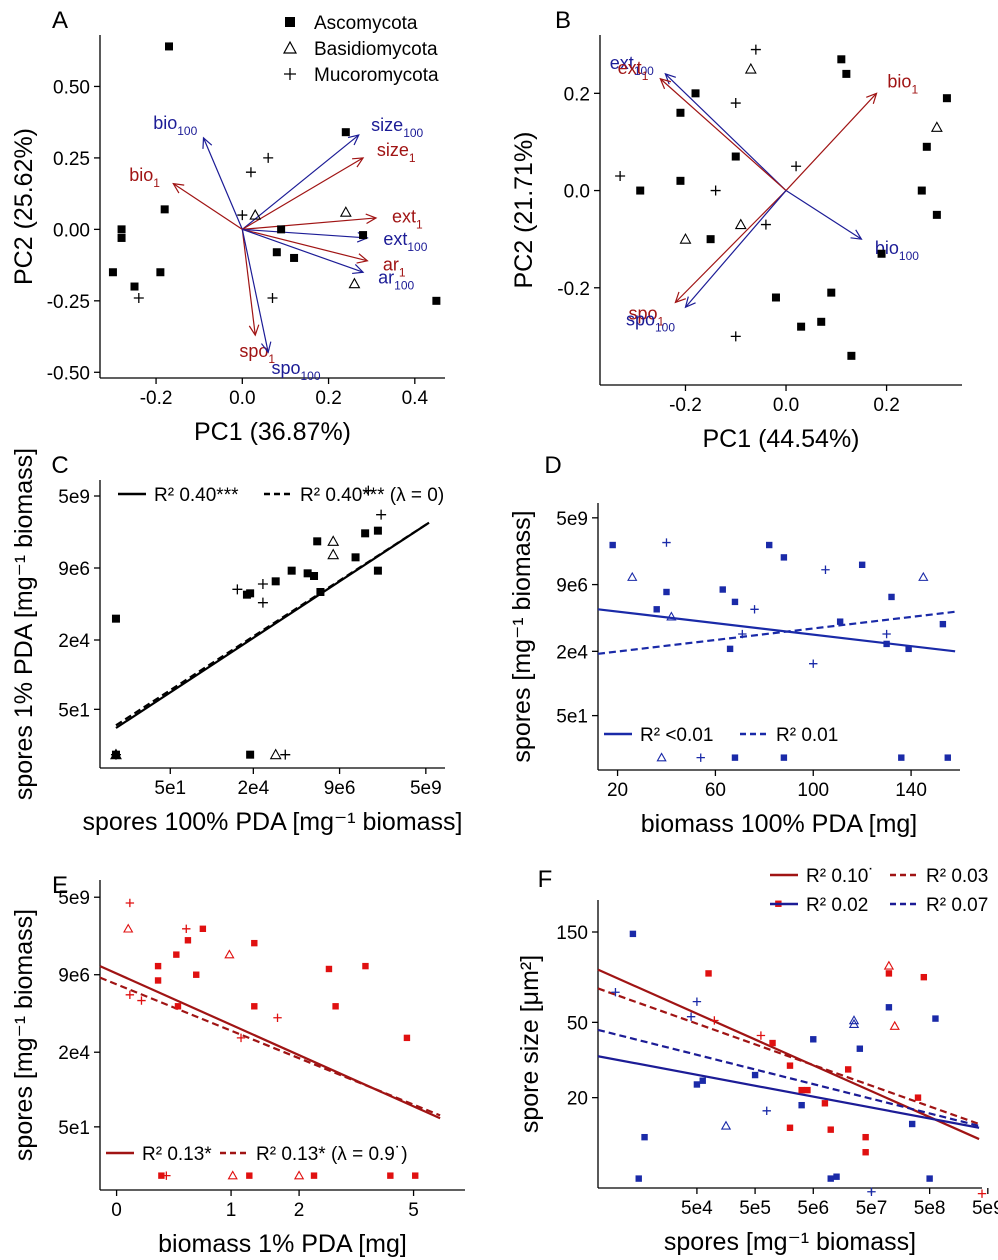 The image size is (998, 1260). I want to click on loading-label: spo1, so click(257, 353).